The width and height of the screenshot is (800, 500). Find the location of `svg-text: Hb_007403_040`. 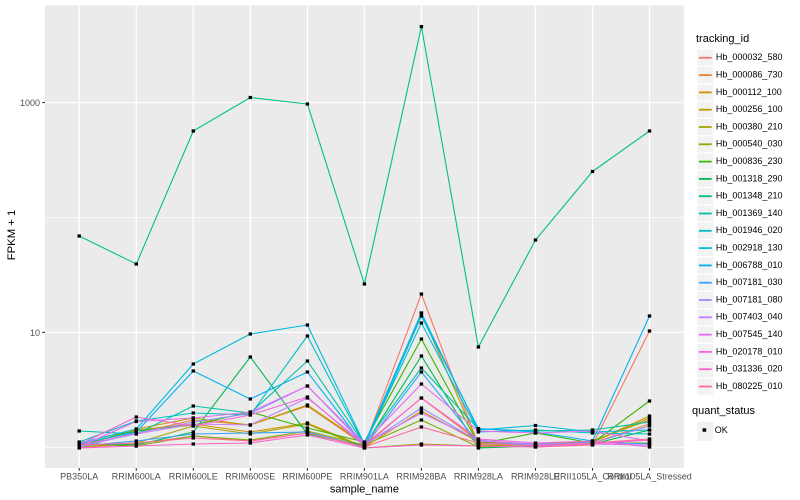

svg-text: Hb_007403_040 is located at coordinates (749, 317).